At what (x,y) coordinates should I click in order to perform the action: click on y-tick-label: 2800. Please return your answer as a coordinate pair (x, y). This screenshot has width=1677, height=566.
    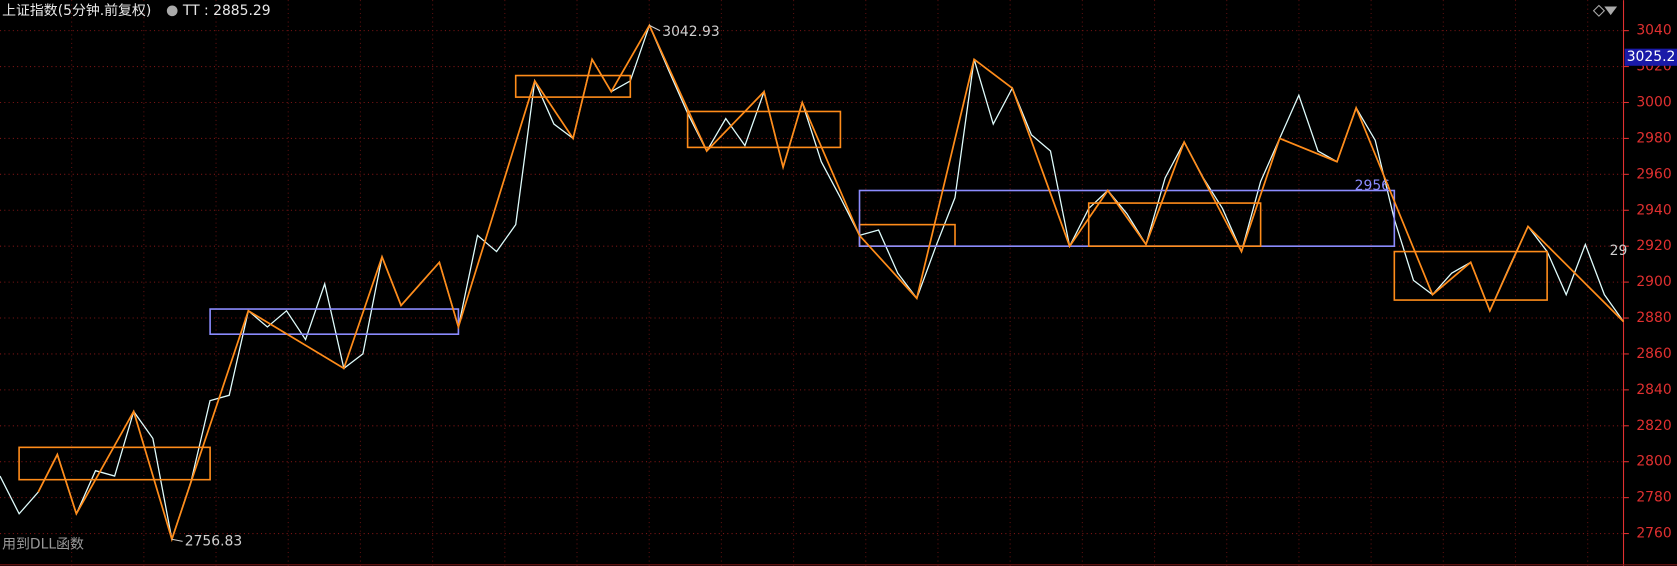
    Looking at the image, I should click on (1653, 462).